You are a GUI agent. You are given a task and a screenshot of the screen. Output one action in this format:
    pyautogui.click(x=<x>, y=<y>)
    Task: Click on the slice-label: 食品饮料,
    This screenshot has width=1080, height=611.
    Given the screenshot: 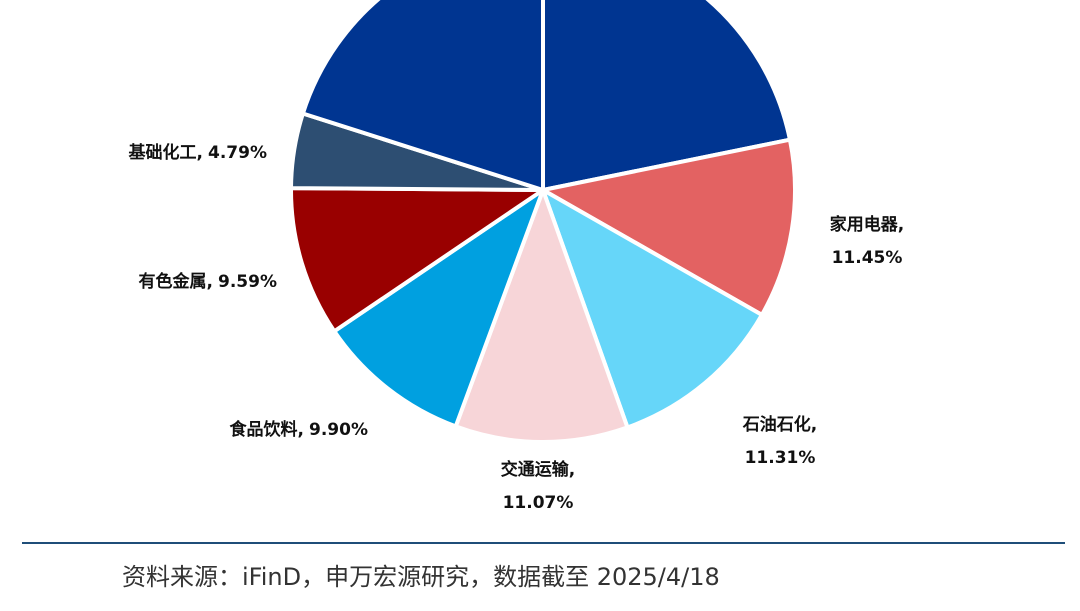 What is the action you would take?
    pyautogui.click(x=267, y=429)
    